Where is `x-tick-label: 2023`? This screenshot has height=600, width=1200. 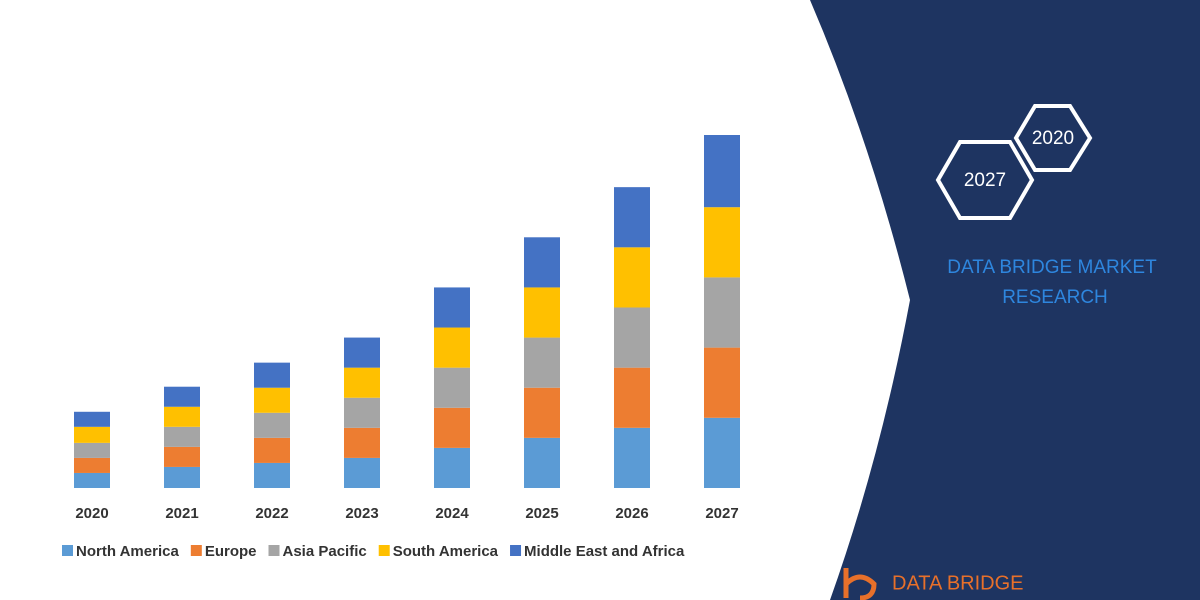
x-tick-label: 2023 is located at coordinates (361, 513).